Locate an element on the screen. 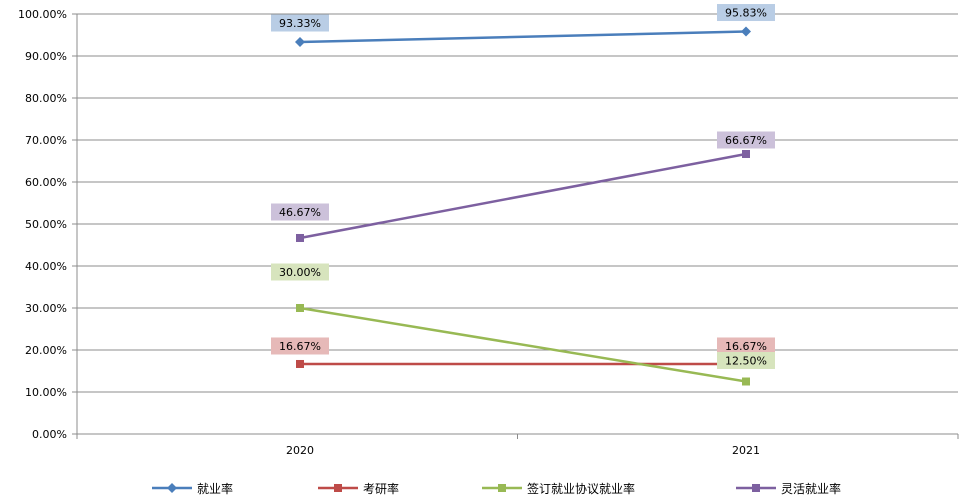  data-label-text: 46.67% is located at coordinates (300, 212).